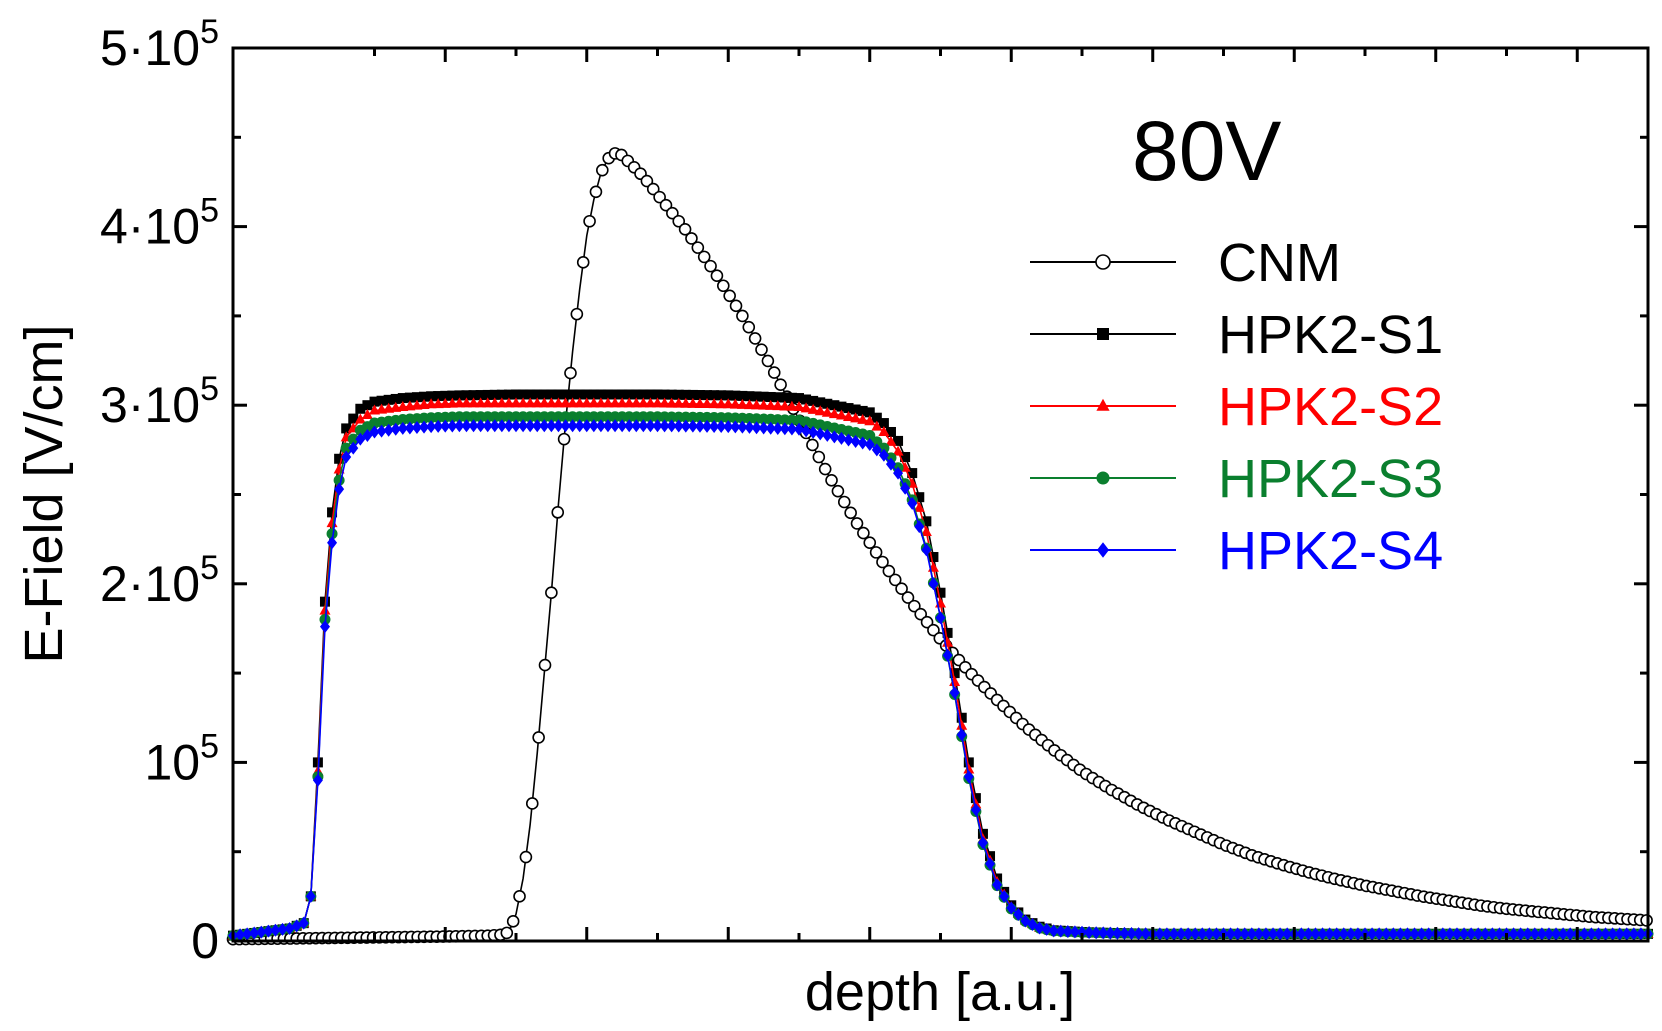 The height and width of the screenshot is (1031, 1662). What do you see at coordinates (159, 223) in the screenshot?
I see `y-tick-label: 4·10⁵` at bounding box center [159, 223].